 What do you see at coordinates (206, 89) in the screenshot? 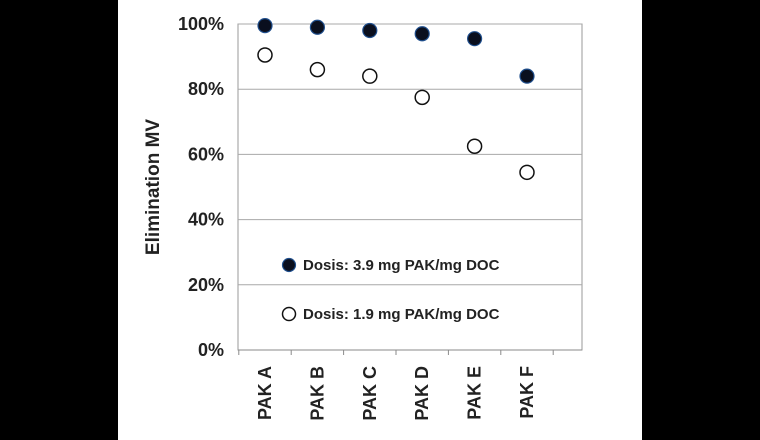
I see `y-tick-label: 80%` at bounding box center [206, 89].